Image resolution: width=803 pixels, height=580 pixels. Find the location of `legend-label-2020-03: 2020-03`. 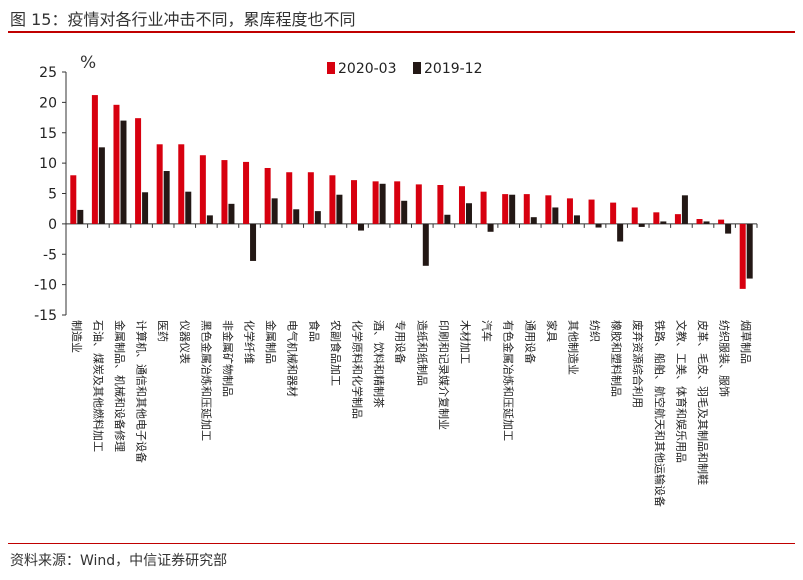

legend-label-2020-03: 2020-03 is located at coordinates (367, 69).